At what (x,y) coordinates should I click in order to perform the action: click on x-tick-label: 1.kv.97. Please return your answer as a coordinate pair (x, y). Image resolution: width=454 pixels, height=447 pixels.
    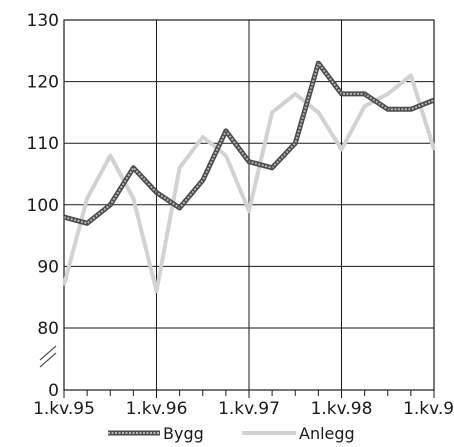
    Looking at the image, I should click on (249, 409).